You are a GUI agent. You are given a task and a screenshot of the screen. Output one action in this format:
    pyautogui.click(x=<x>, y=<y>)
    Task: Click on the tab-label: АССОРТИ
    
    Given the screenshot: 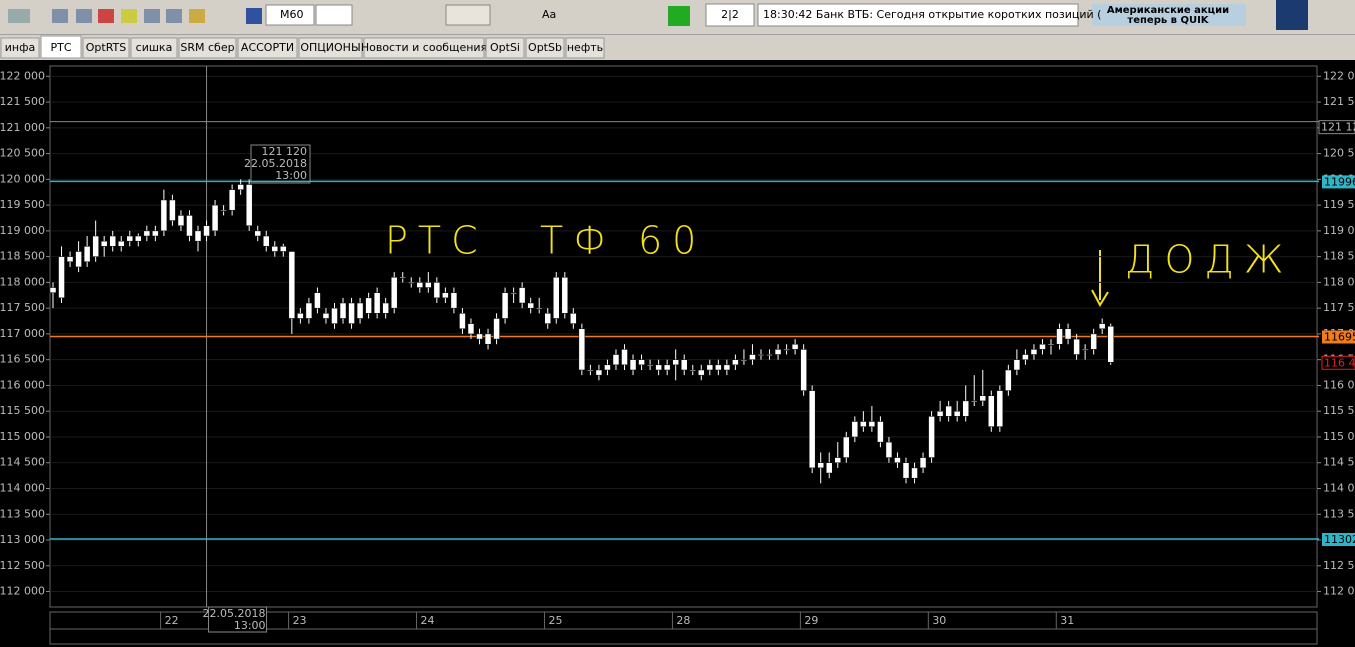 What is the action you would take?
    pyautogui.click(x=267, y=47)
    